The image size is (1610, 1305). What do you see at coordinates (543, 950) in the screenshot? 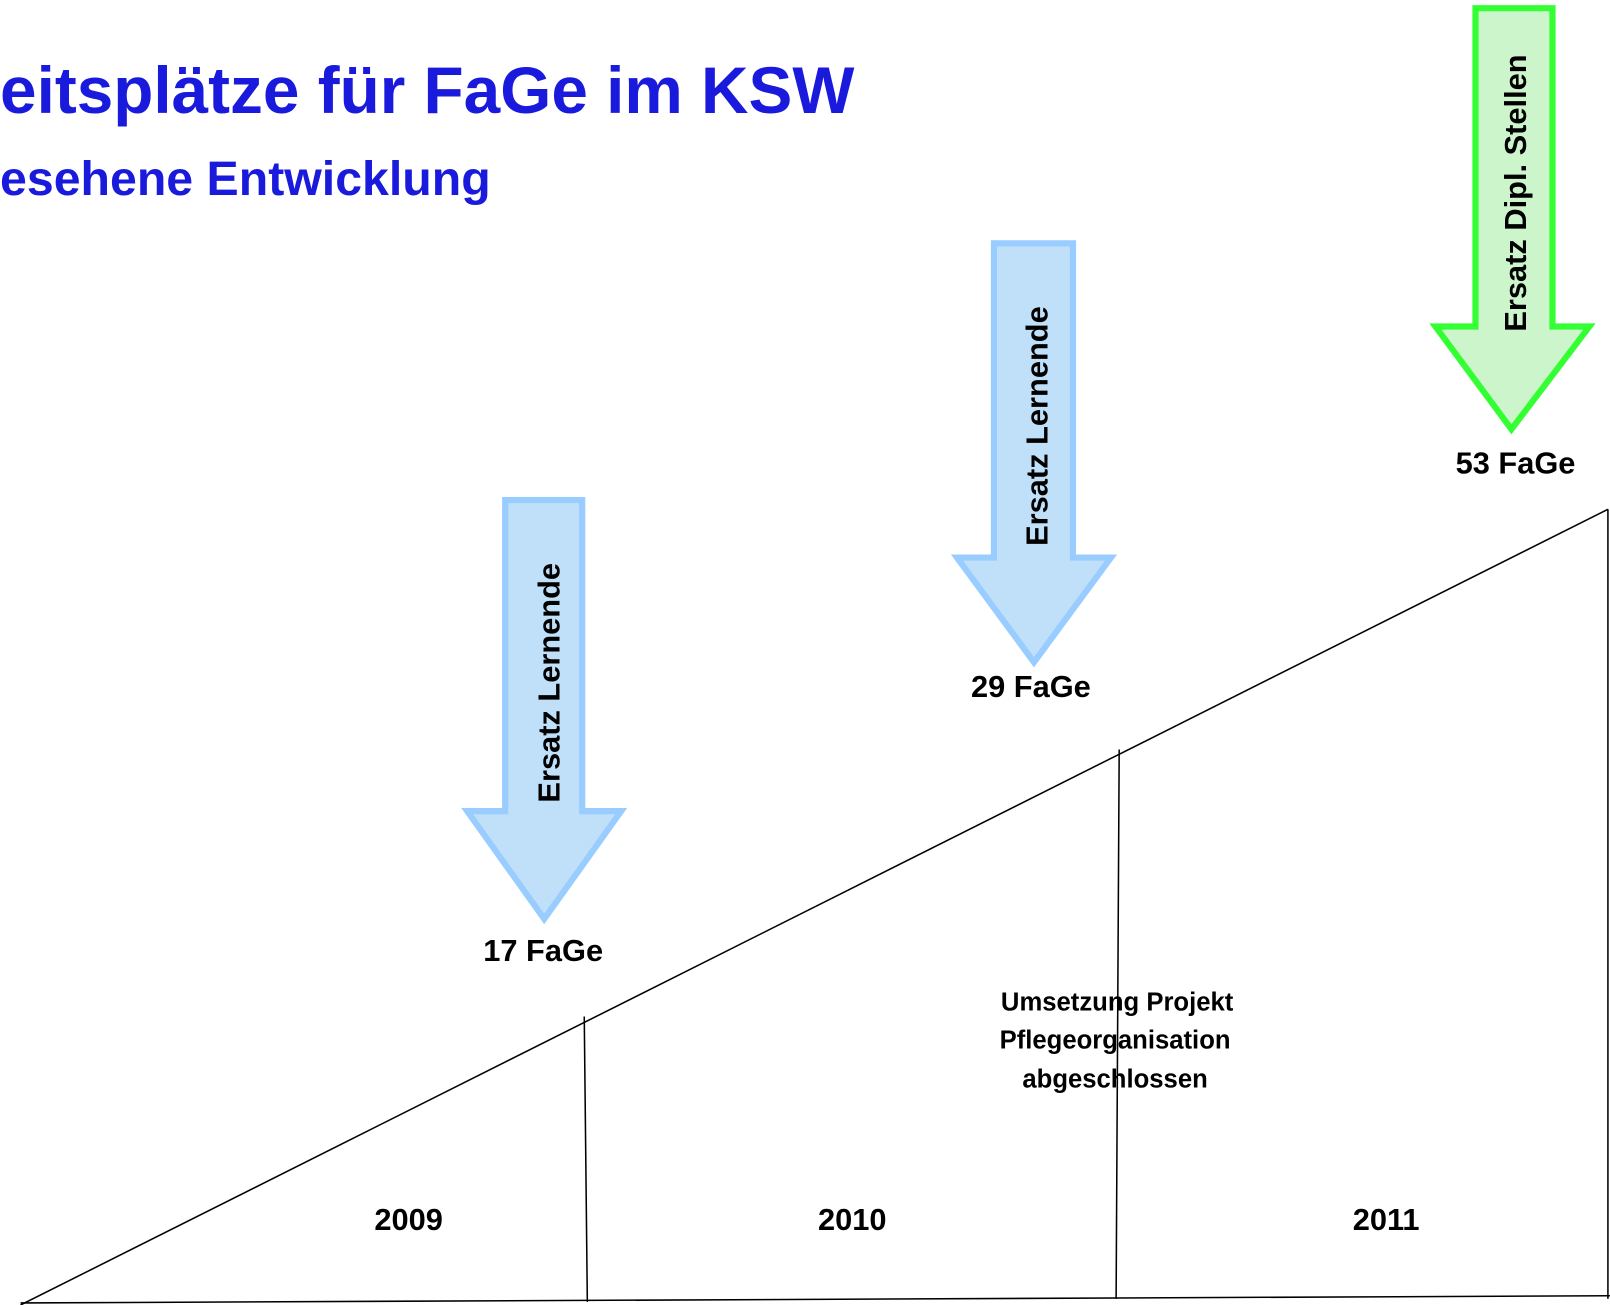
I see `count-label: 17 FaGe` at bounding box center [543, 950].